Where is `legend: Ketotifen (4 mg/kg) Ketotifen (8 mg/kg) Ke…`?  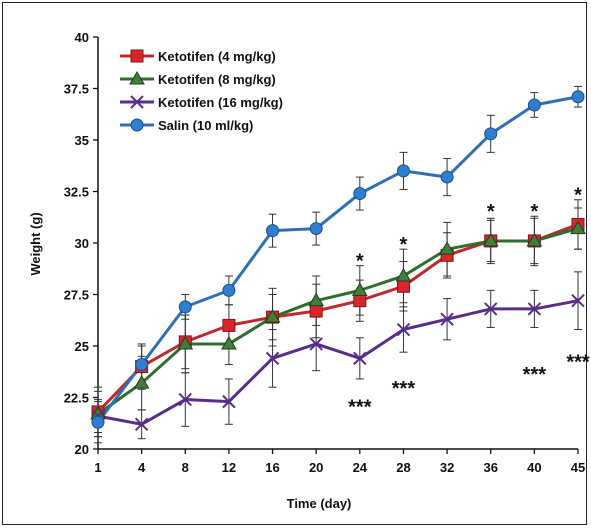
legend: Ketotifen (4 mg/kg) Ketotifen (8 mg/kg) Ke… is located at coordinates (201, 91).